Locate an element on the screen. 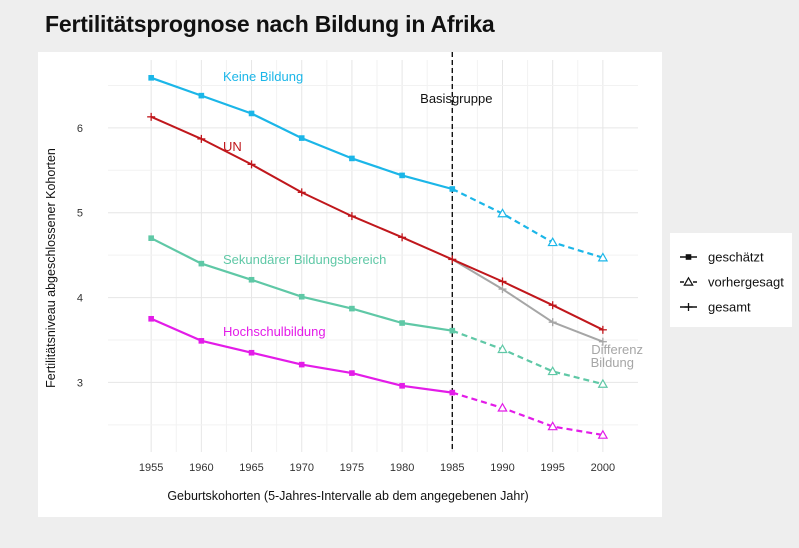 The image size is (799, 548). x-tick-label: 1980 is located at coordinates (402, 468).